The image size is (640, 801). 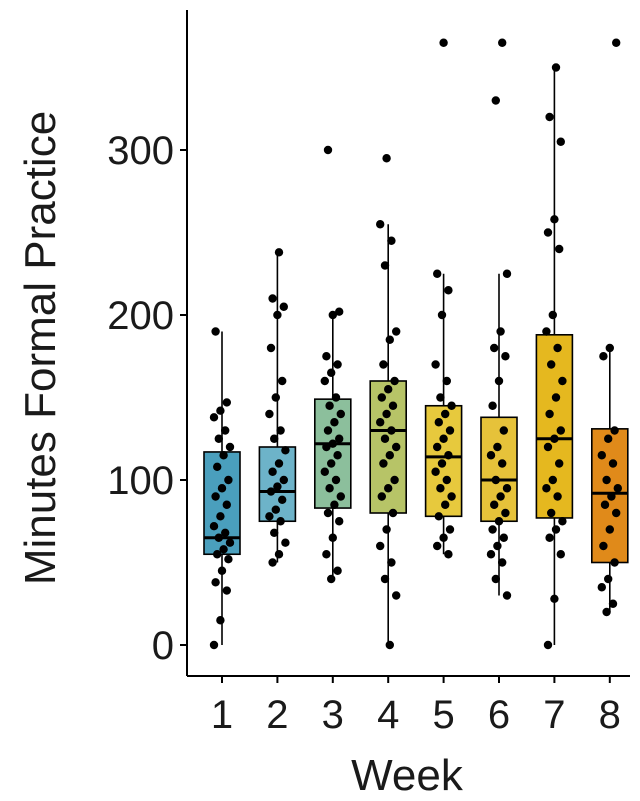 What do you see at coordinates (332, 453) in the screenshot?
I see `box-iqr` at bounding box center [332, 453].